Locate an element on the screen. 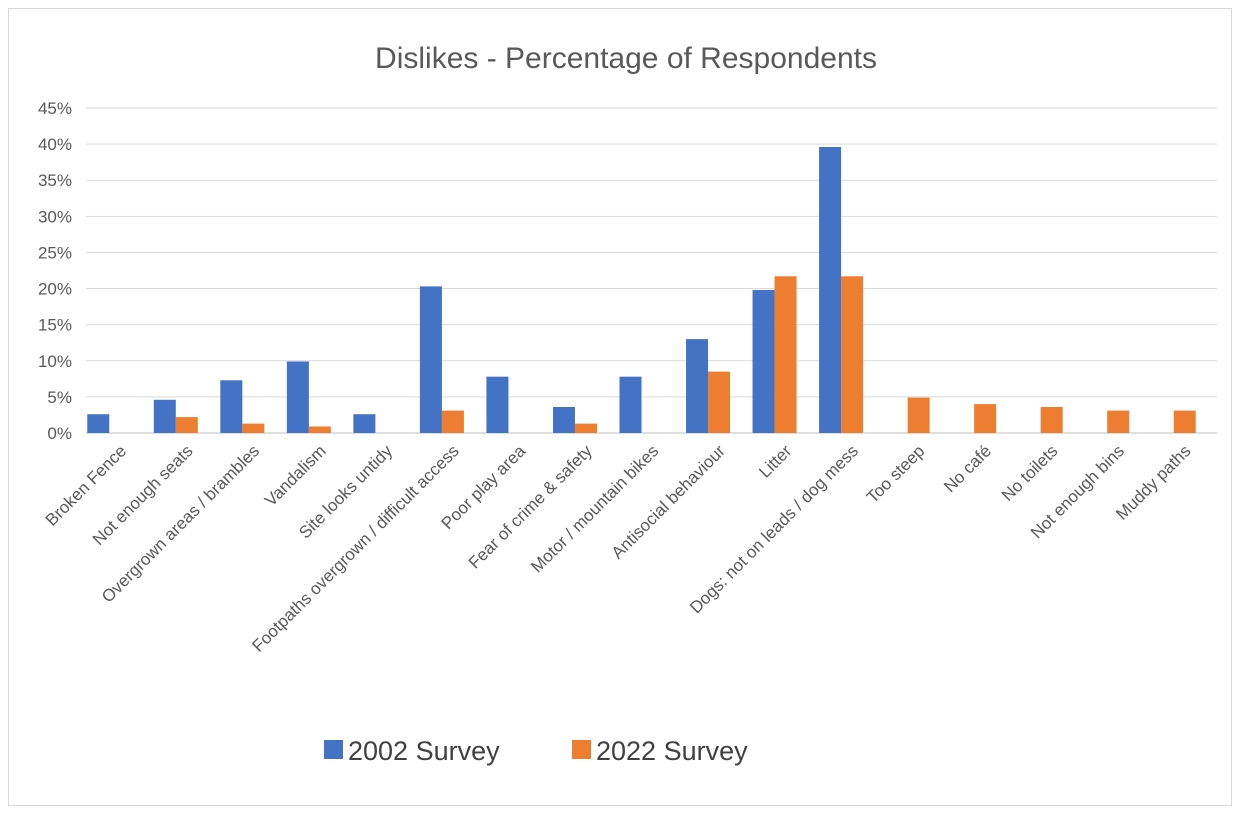 The image size is (1240, 814). x-category-label: Litter is located at coordinates (775, 461).